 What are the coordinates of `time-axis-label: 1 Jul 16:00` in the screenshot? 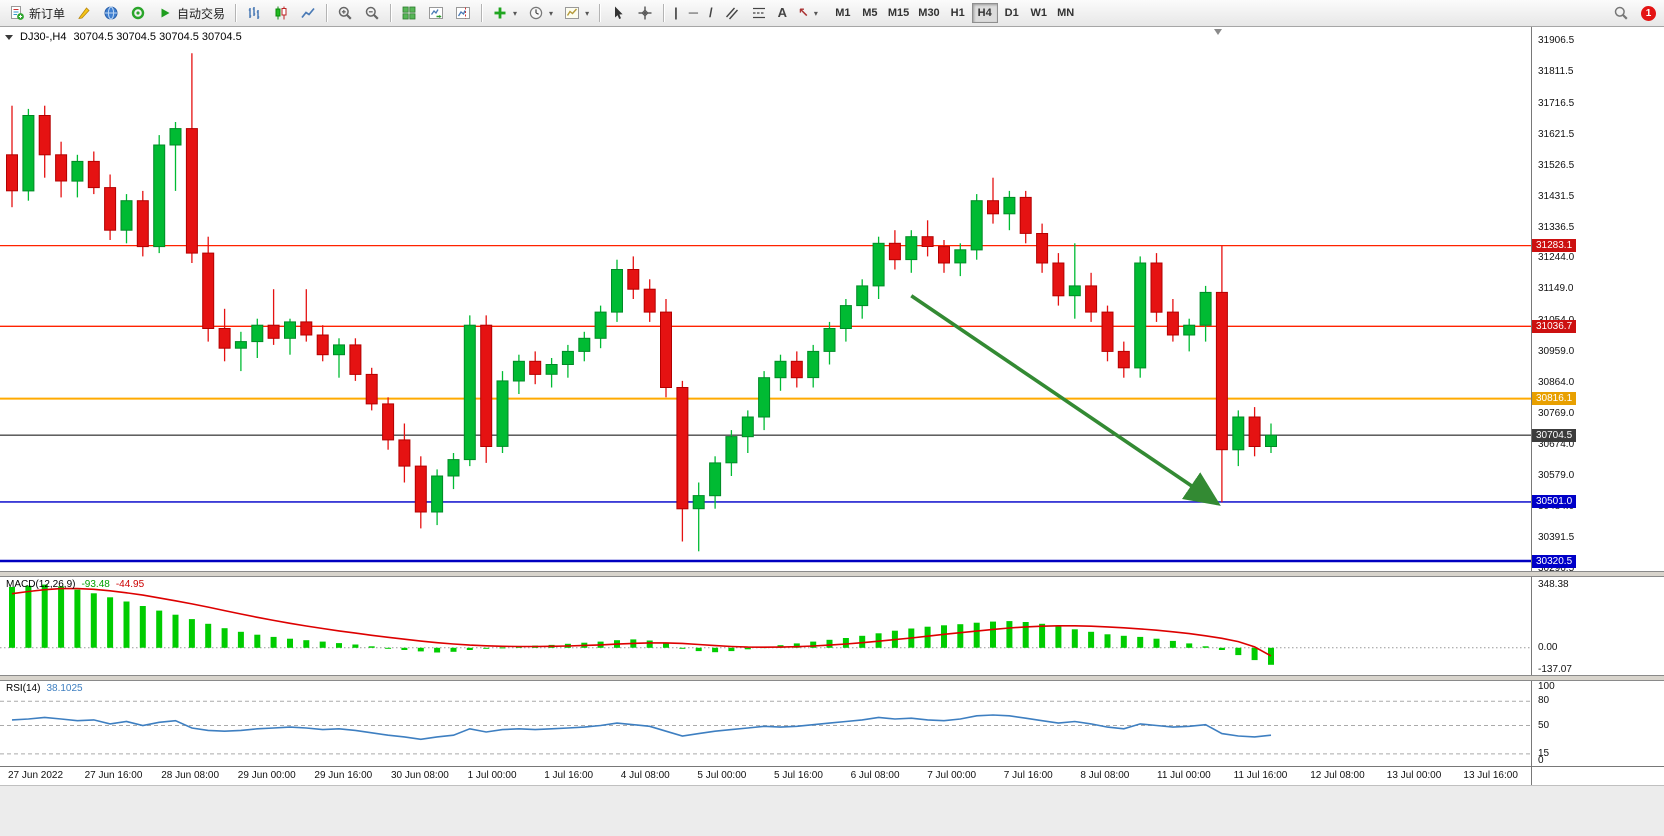 It's located at (569, 775).